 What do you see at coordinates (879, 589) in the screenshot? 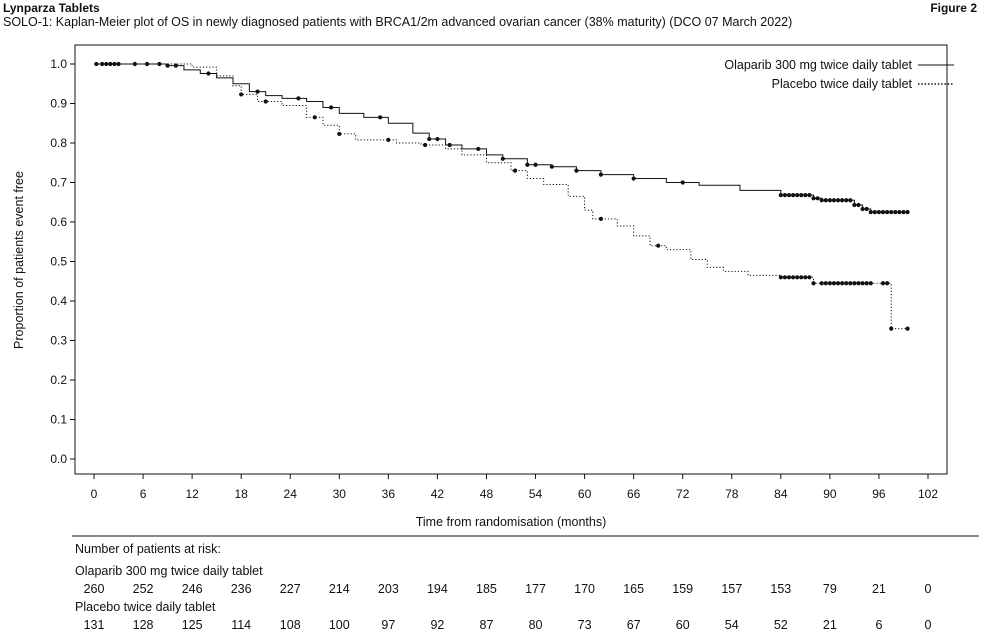
I see `risk-value-olaparib: 21` at bounding box center [879, 589].